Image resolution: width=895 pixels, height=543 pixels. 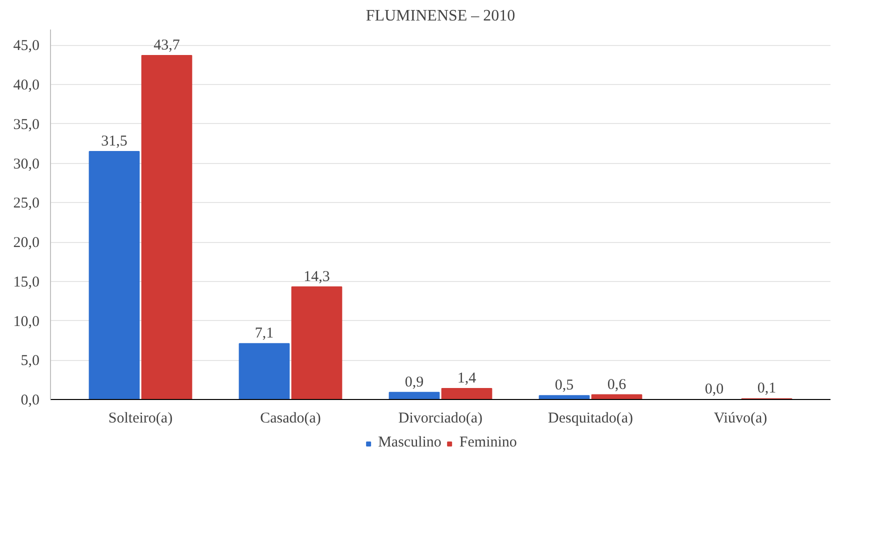 I want to click on text: 0,6, so click(x=616, y=384).